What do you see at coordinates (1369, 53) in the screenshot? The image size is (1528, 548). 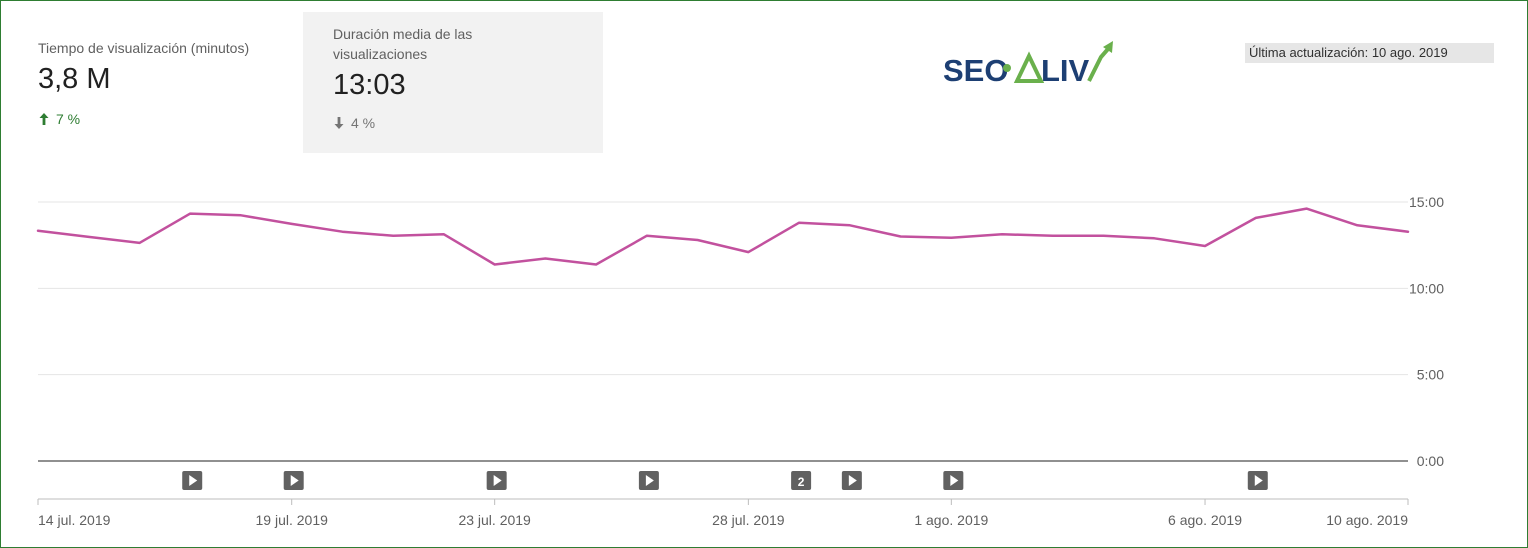 I see `last-updated-badge: Última actualización: 10 ago. 2019` at bounding box center [1369, 53].